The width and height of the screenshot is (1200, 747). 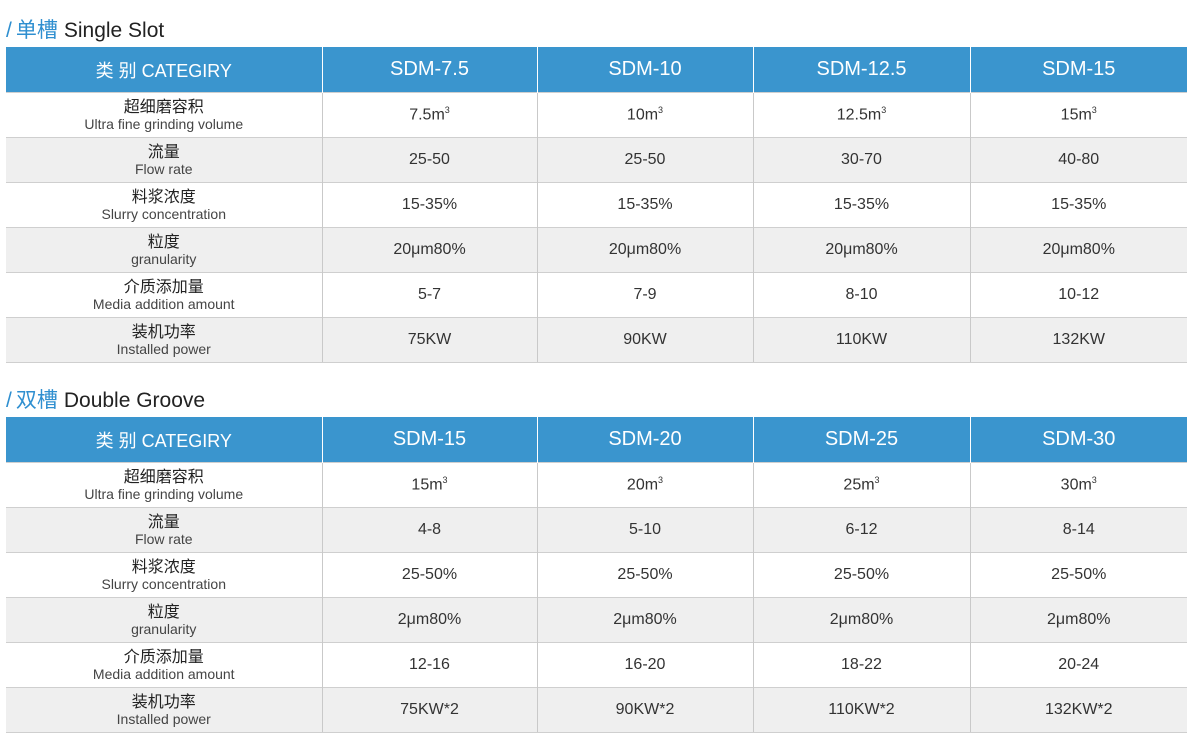 I want to click on row-label: 超细磨容积 Ultra fine grinding volume, so click(x=164, y=485).